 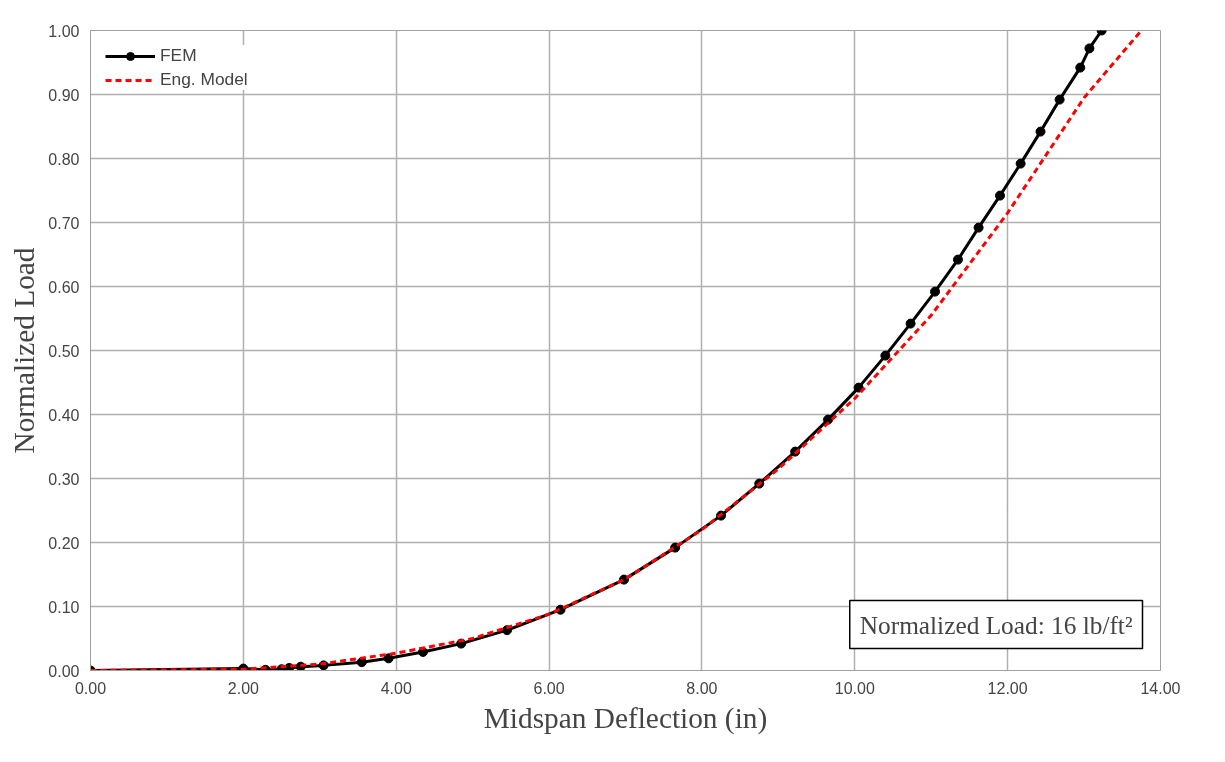 What do you see at coordinates (64, 223) in the screenshot?
I see `y-tick-label: 0.70` at bounding box center [64, 223].